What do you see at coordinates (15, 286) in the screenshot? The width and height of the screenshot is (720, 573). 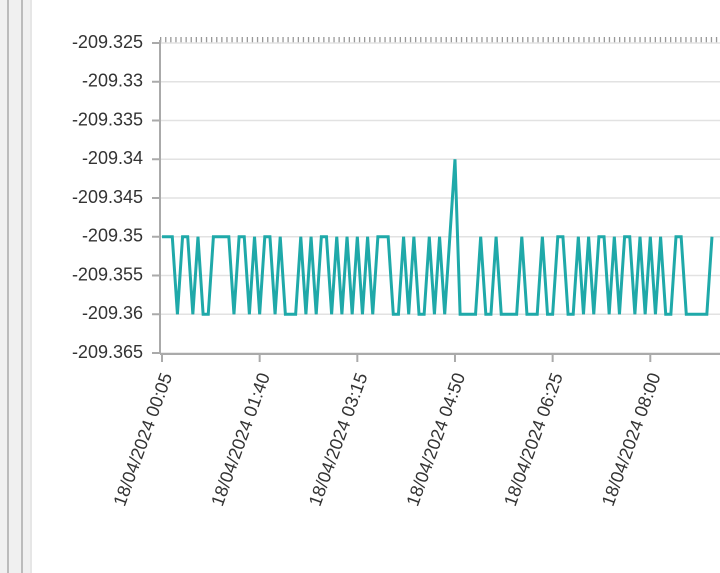 I see `window-frame` at bounding box center [15, 286].